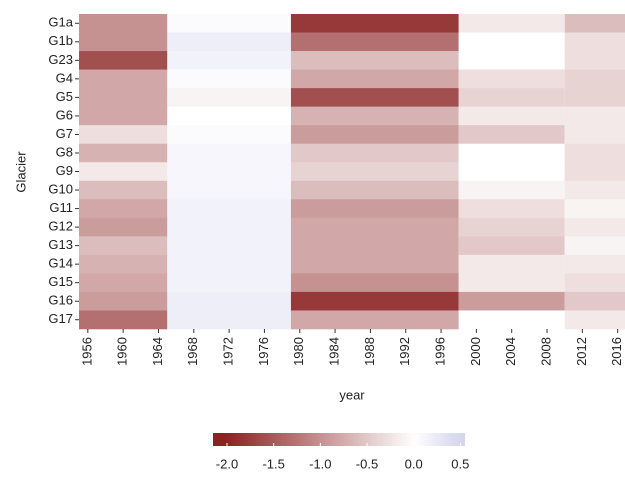 The image size is (625, 477). Describe the element at coordinates (510, 351) in the screenshot. I see `x-tick-label: 2004` at that location.